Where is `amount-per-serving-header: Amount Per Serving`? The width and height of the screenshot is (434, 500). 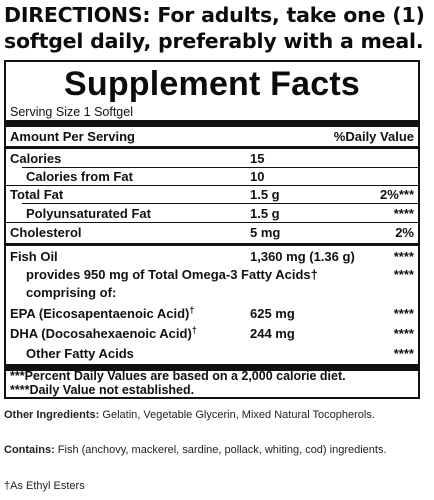 amount-per-serving-header: Amount Per Serving is located at coordinates (72, 136).